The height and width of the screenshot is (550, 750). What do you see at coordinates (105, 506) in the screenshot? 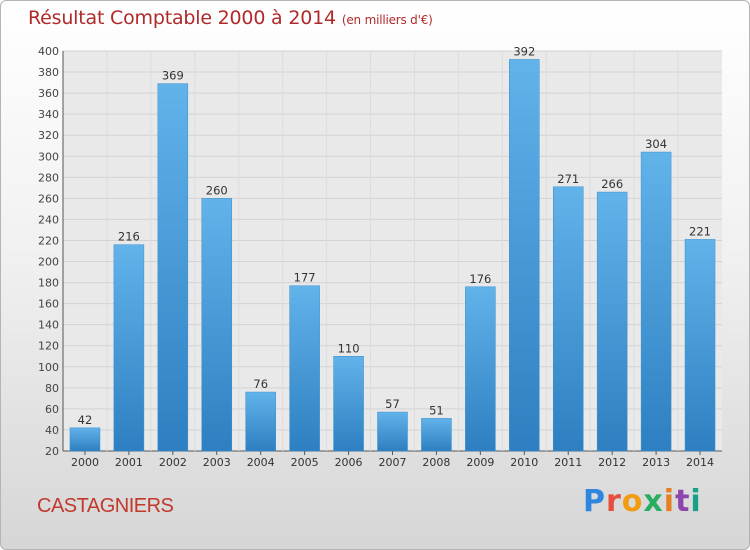
I see `city-name: CASTAGNIERS` at bounding box center [105, 506].